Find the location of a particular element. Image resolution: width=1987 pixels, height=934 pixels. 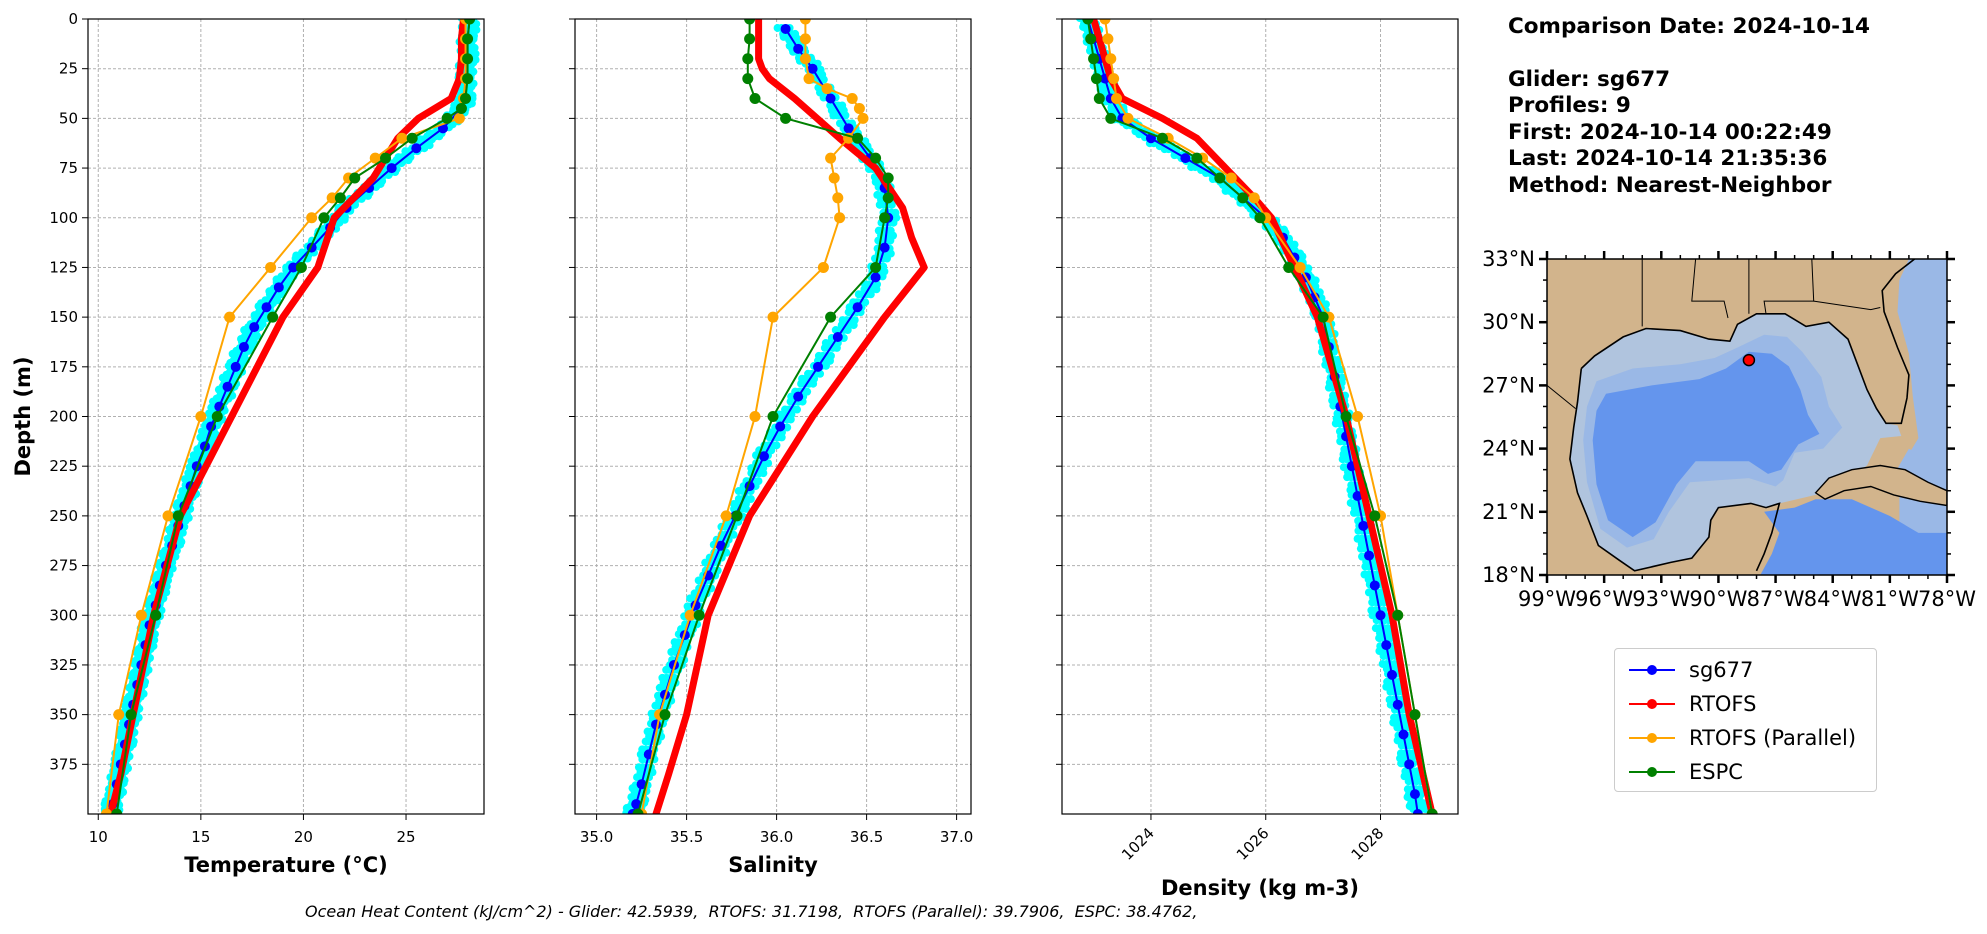

series-line is located at coordinates (790, 416).